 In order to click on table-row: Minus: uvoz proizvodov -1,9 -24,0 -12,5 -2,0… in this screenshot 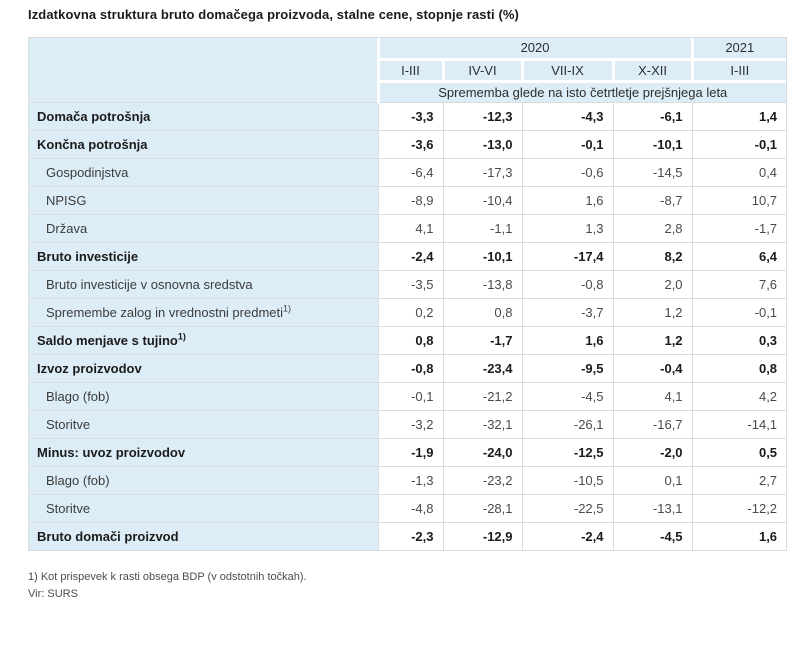, I will do `click(408, 452)`.